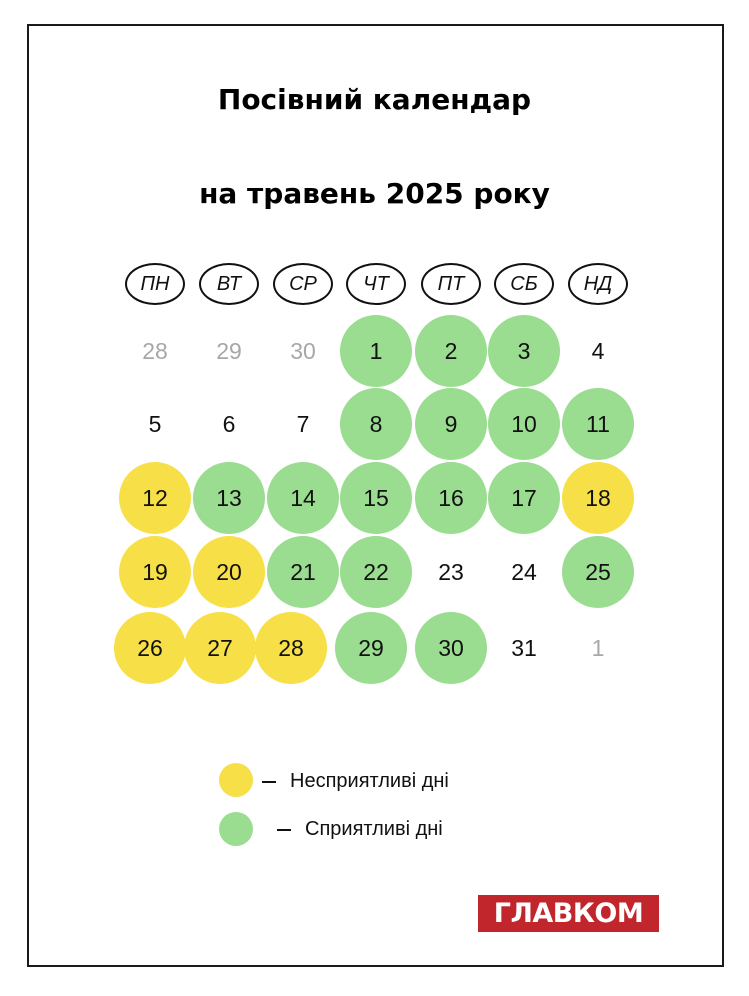 This screenshot has width=749, height=996. I want to click on day-cell: 15, so click(376, 498).